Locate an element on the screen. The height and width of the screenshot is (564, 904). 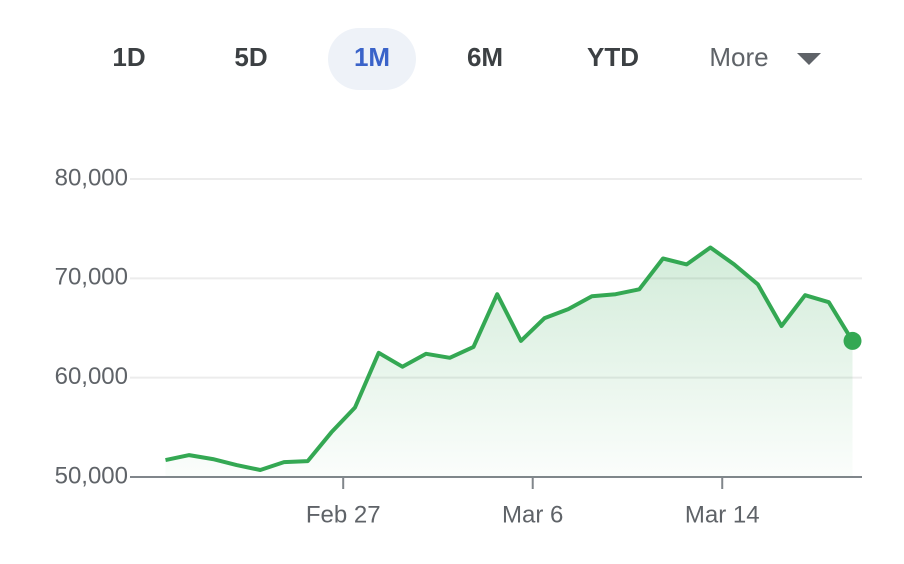
tab-label: 1M is located at coordinates (372, 57).